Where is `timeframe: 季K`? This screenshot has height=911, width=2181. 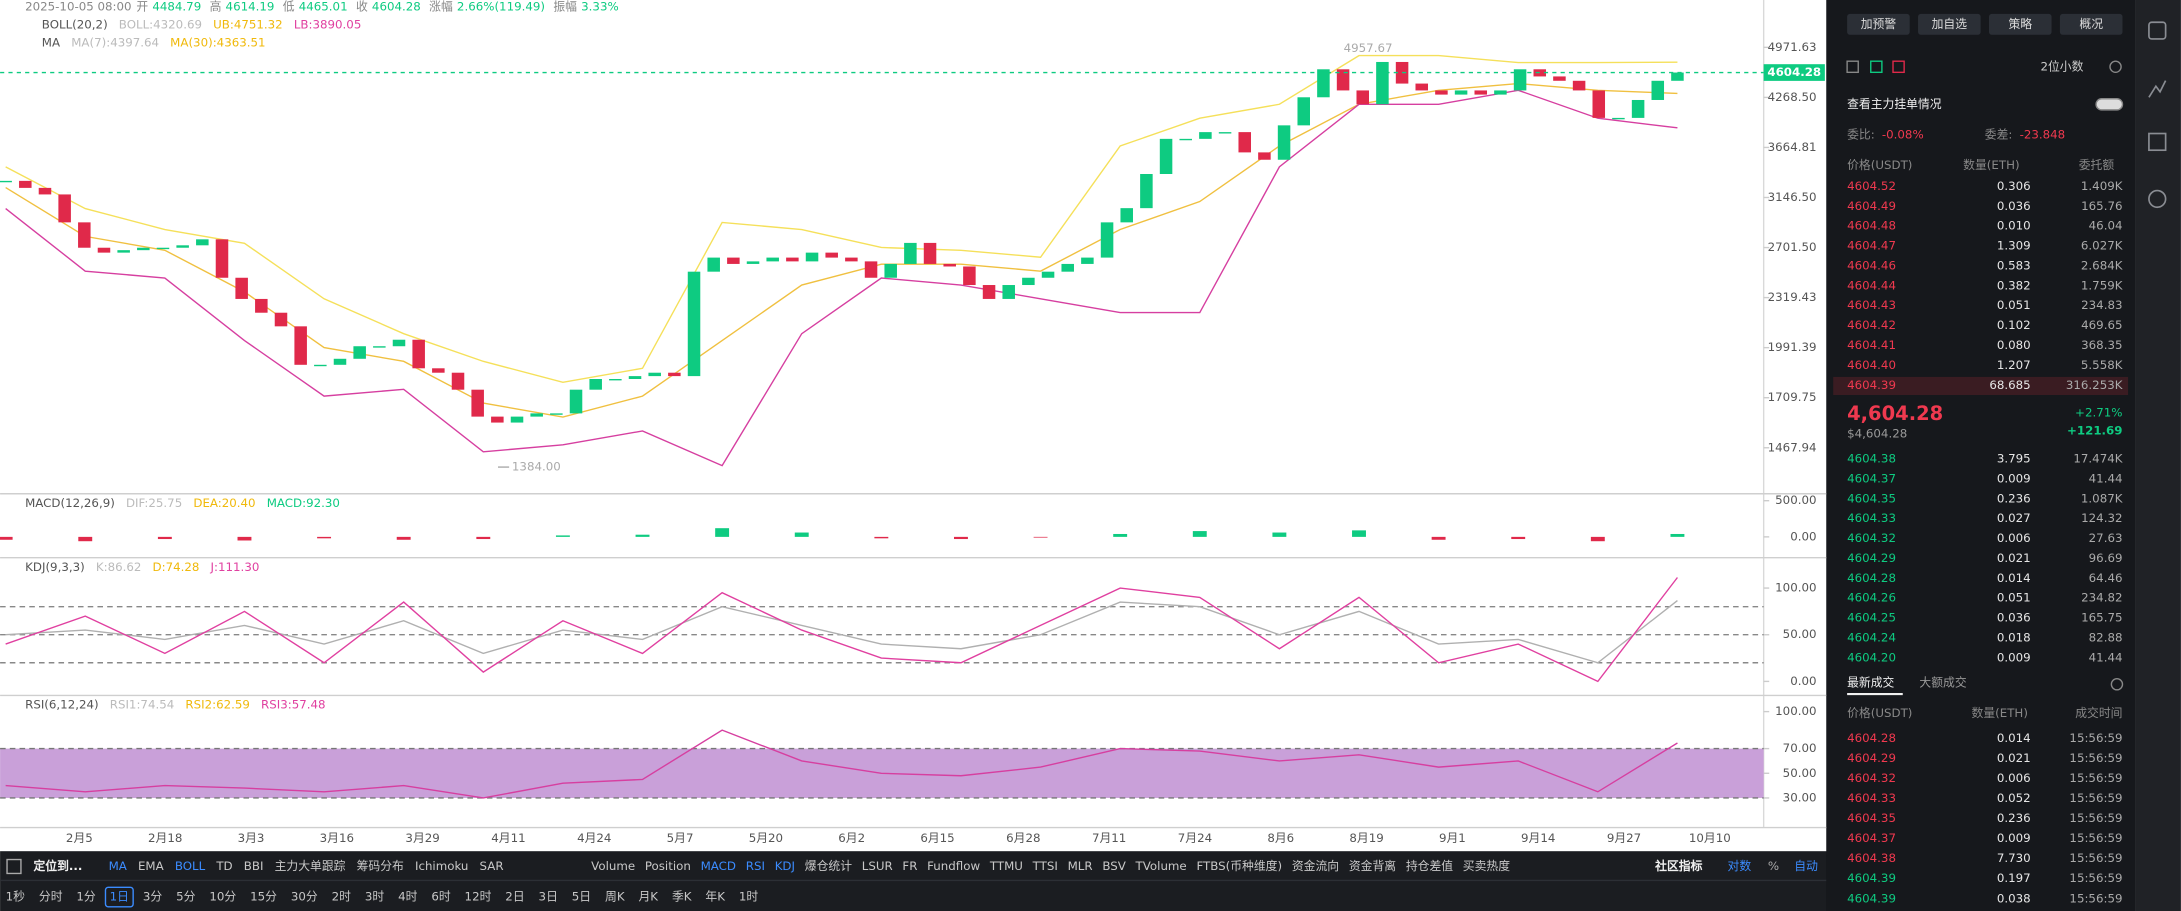
timeframe: 季K is located at coordinates (682, 897).